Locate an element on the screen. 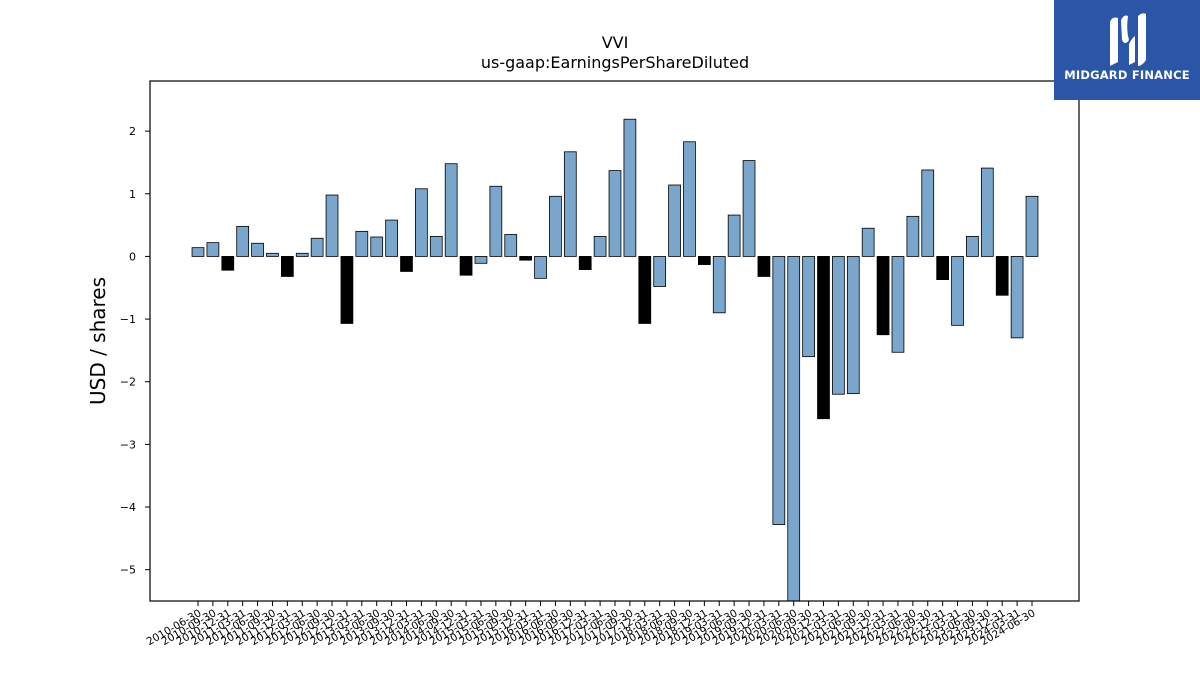  y-axis-ticks: −5 −4 −3 −2 −1 0 1 2 is located at coordinates (135, 351).